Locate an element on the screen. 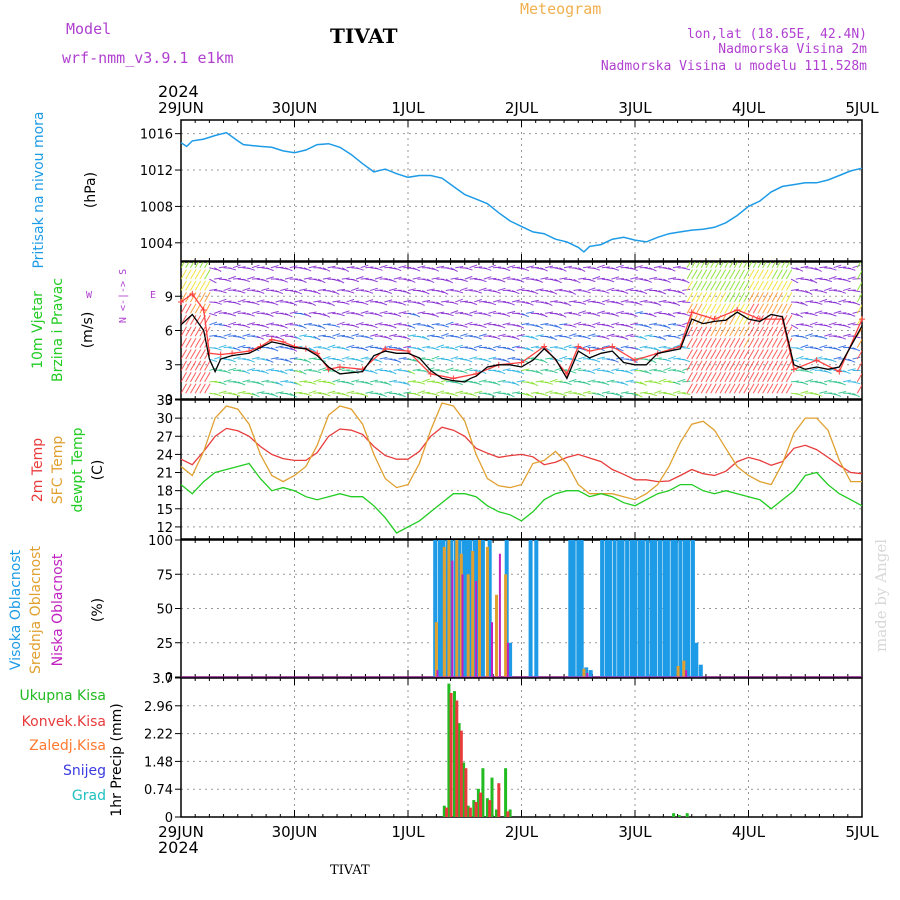 This screenshot has width=900, height=900. y-tick-label: 9 is located at coordinates (169, 297).